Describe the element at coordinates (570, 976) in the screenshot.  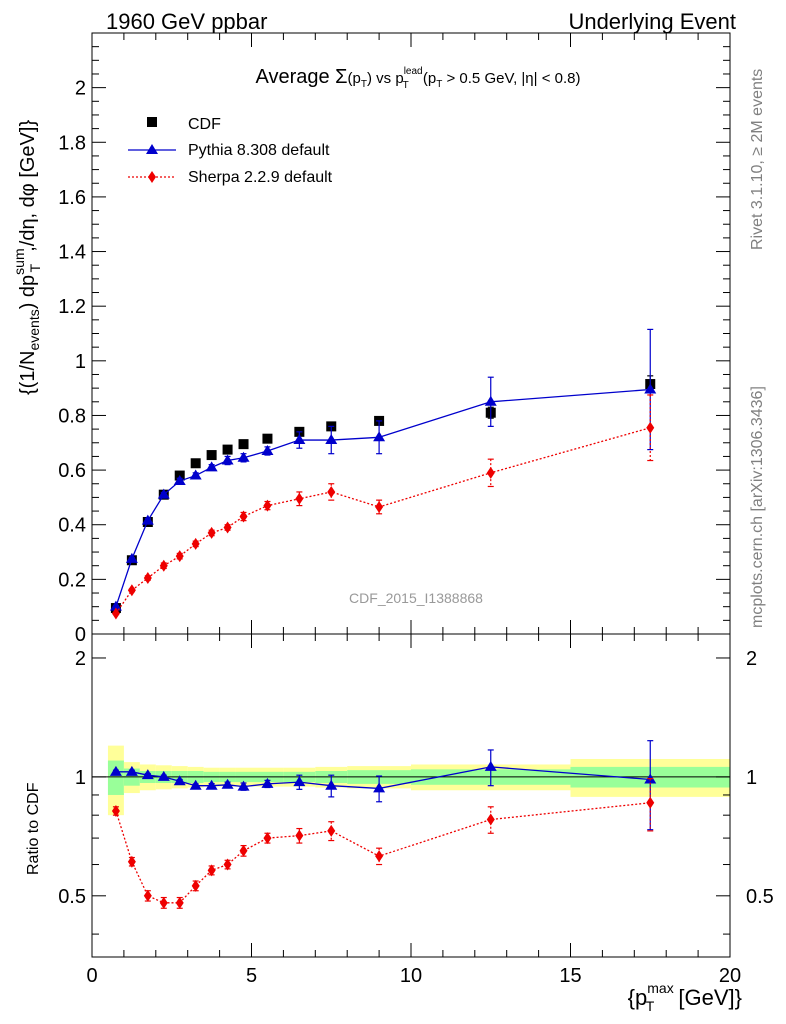
I see `x-tick-label: 15` at that location.